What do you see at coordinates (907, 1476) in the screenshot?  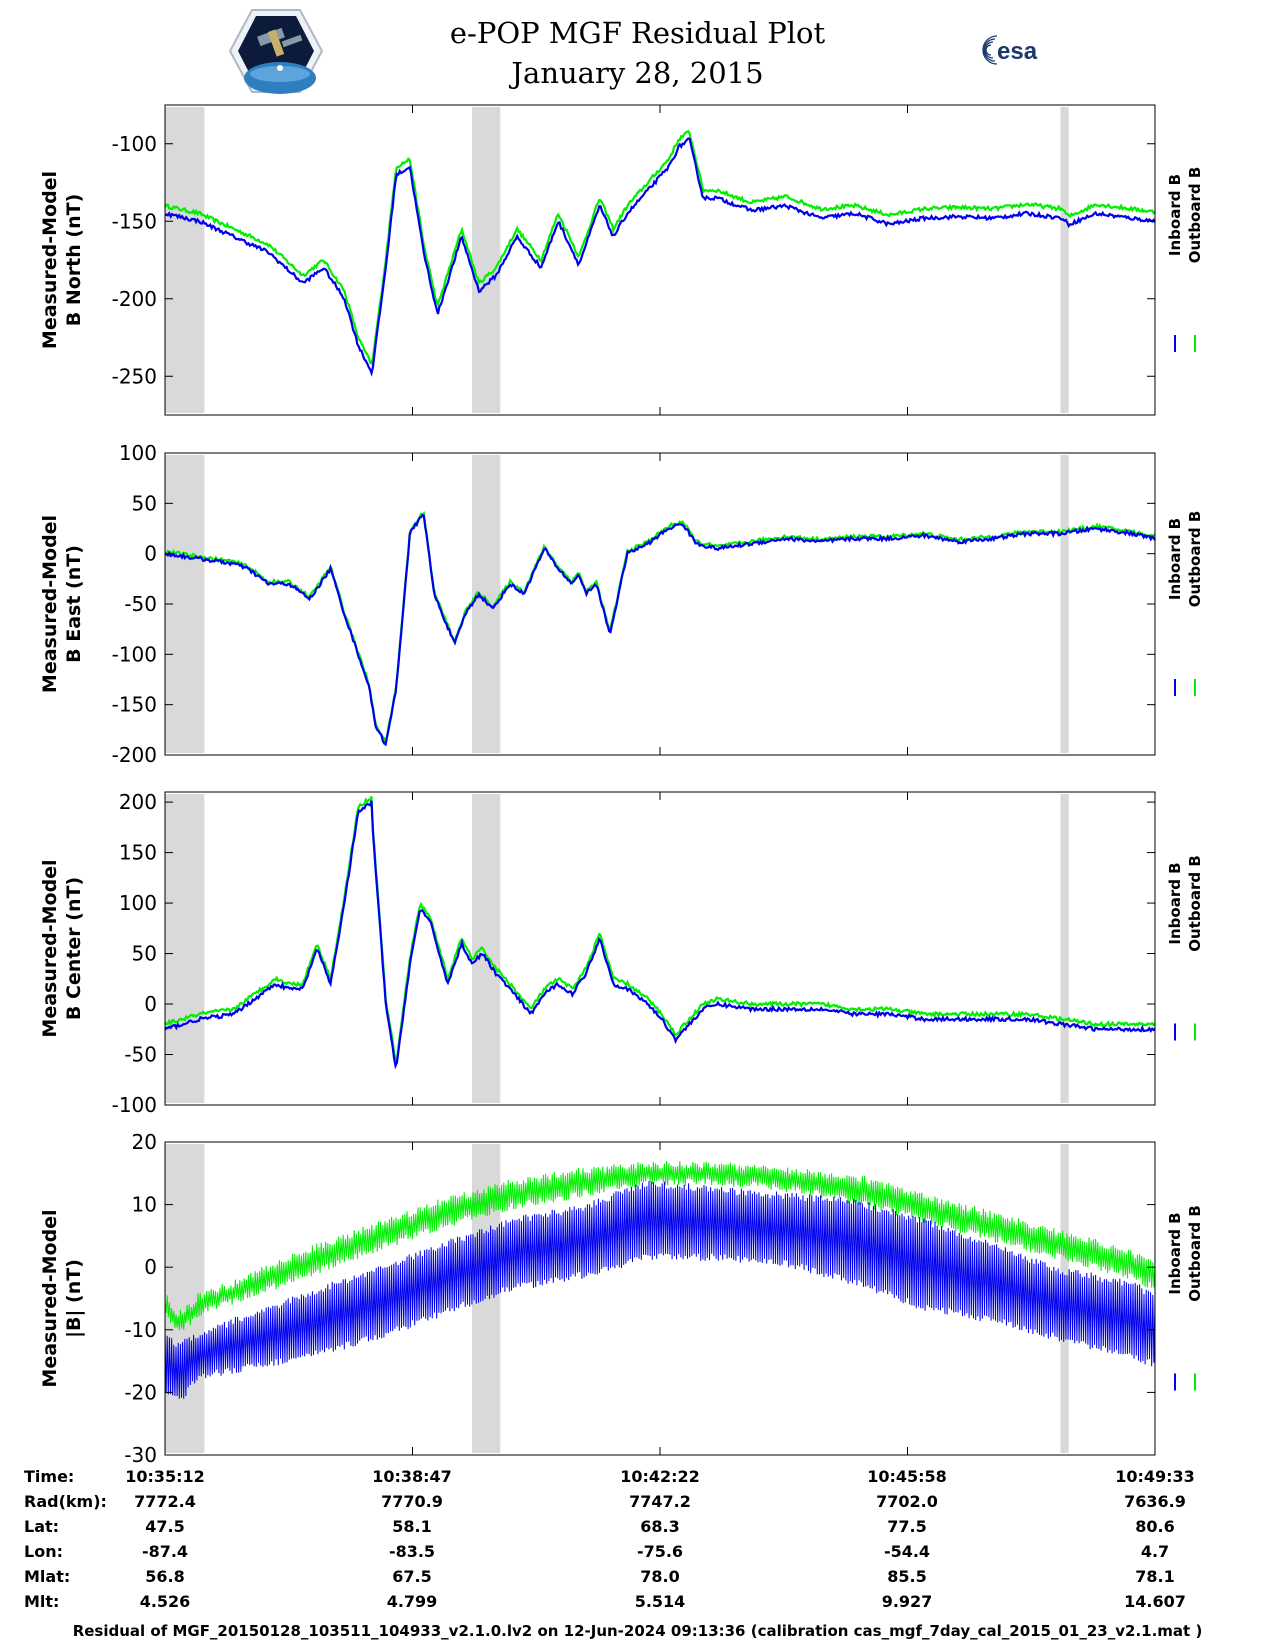 I see `info-row-value: 10:45:58` at bounding box center [907, 1476].